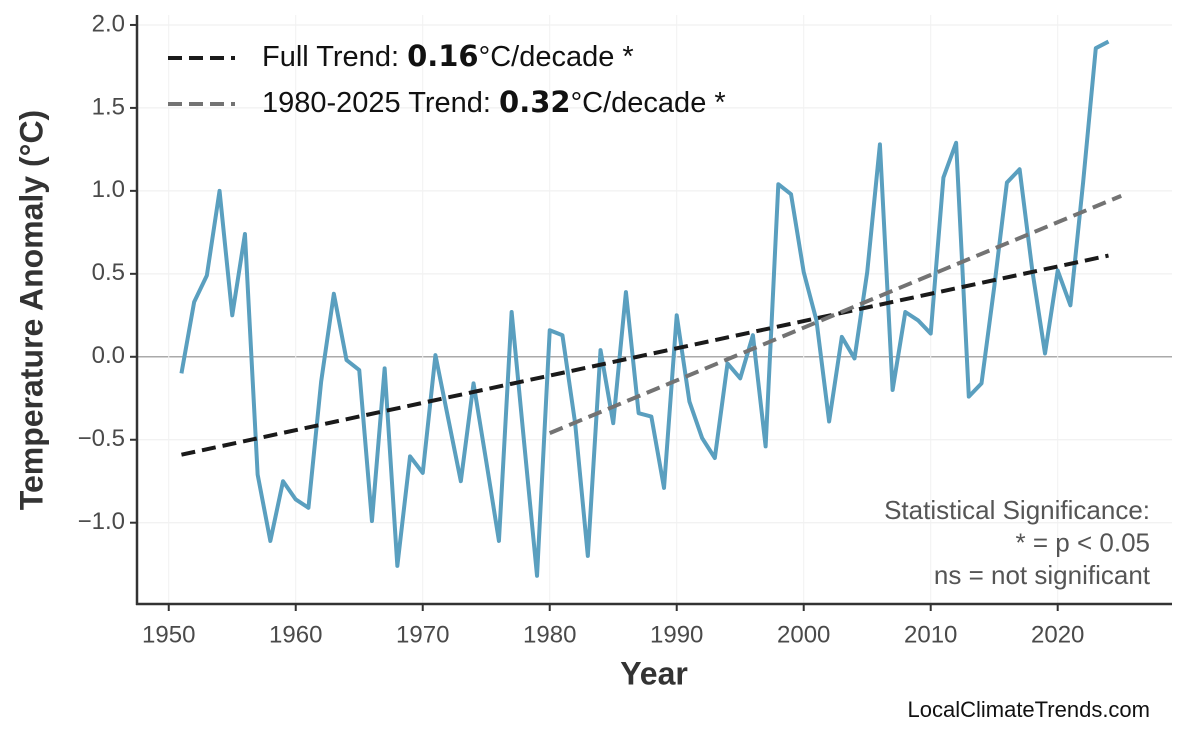 This screenshot has width=1186, height=737. What do you see at coordinates (108, 355) in the screenshot?
I see `y-tick-label: 0.0` at bounding box center [108, 355].